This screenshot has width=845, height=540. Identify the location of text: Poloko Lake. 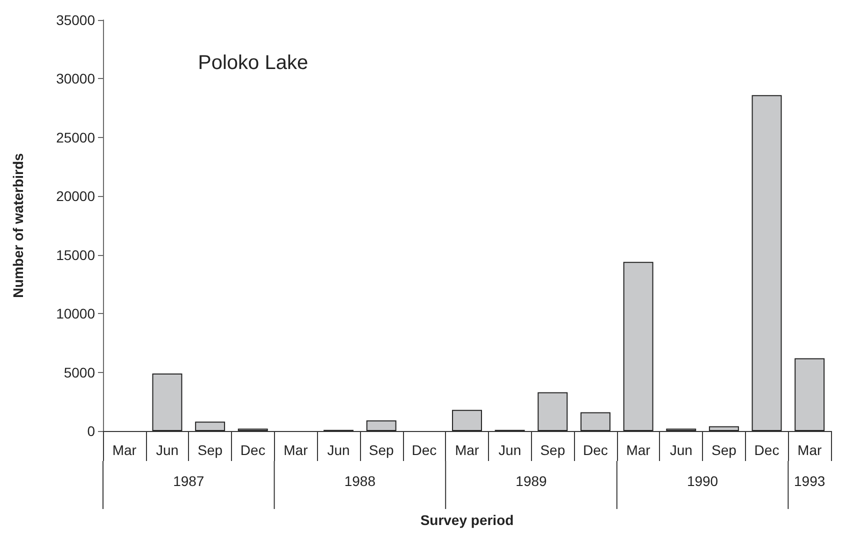
(253, 63).